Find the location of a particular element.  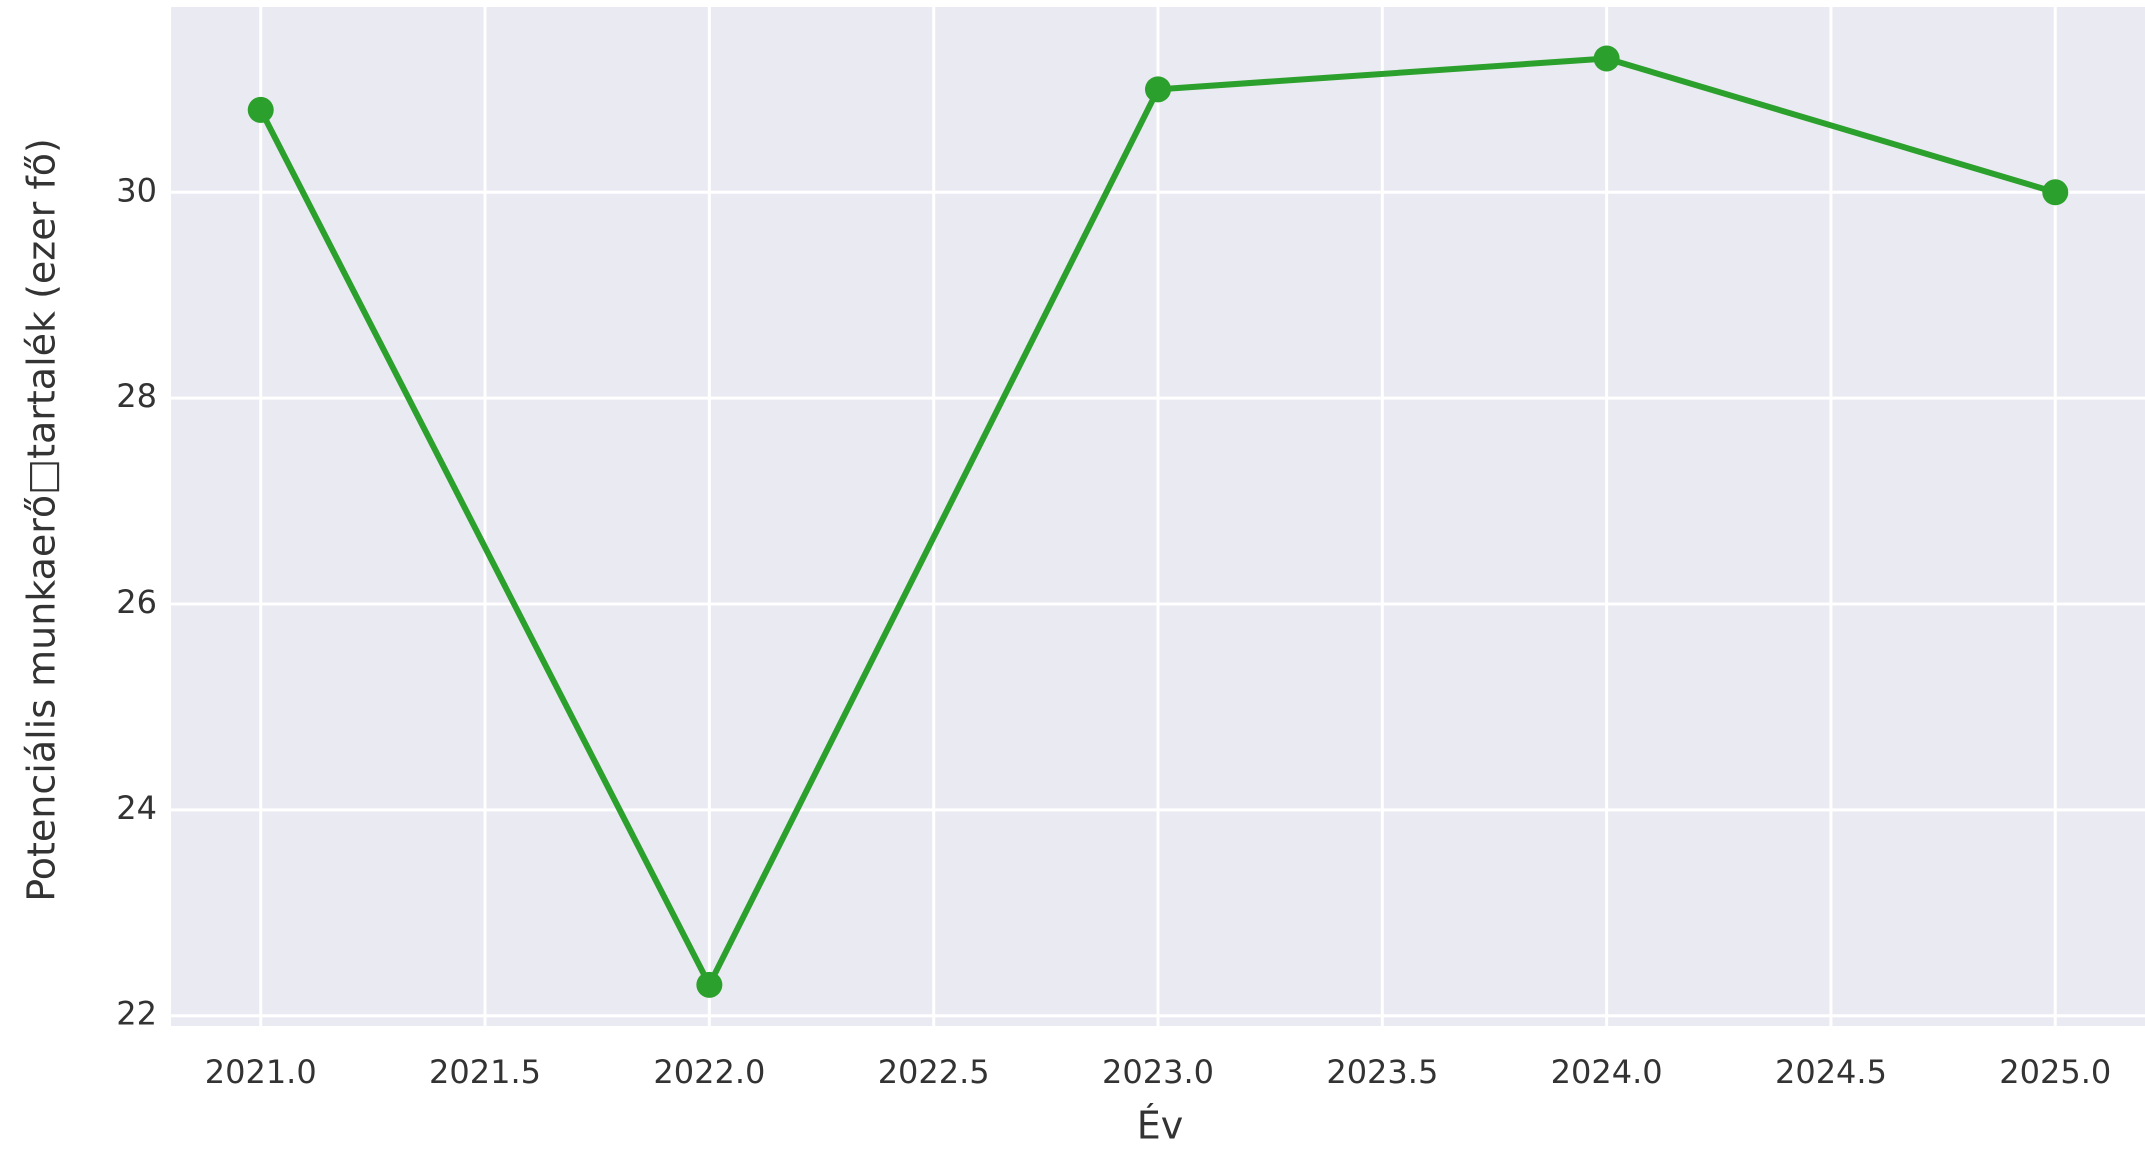

x-tick-label: 2024.5 is located at coordinates (1831, 1072).